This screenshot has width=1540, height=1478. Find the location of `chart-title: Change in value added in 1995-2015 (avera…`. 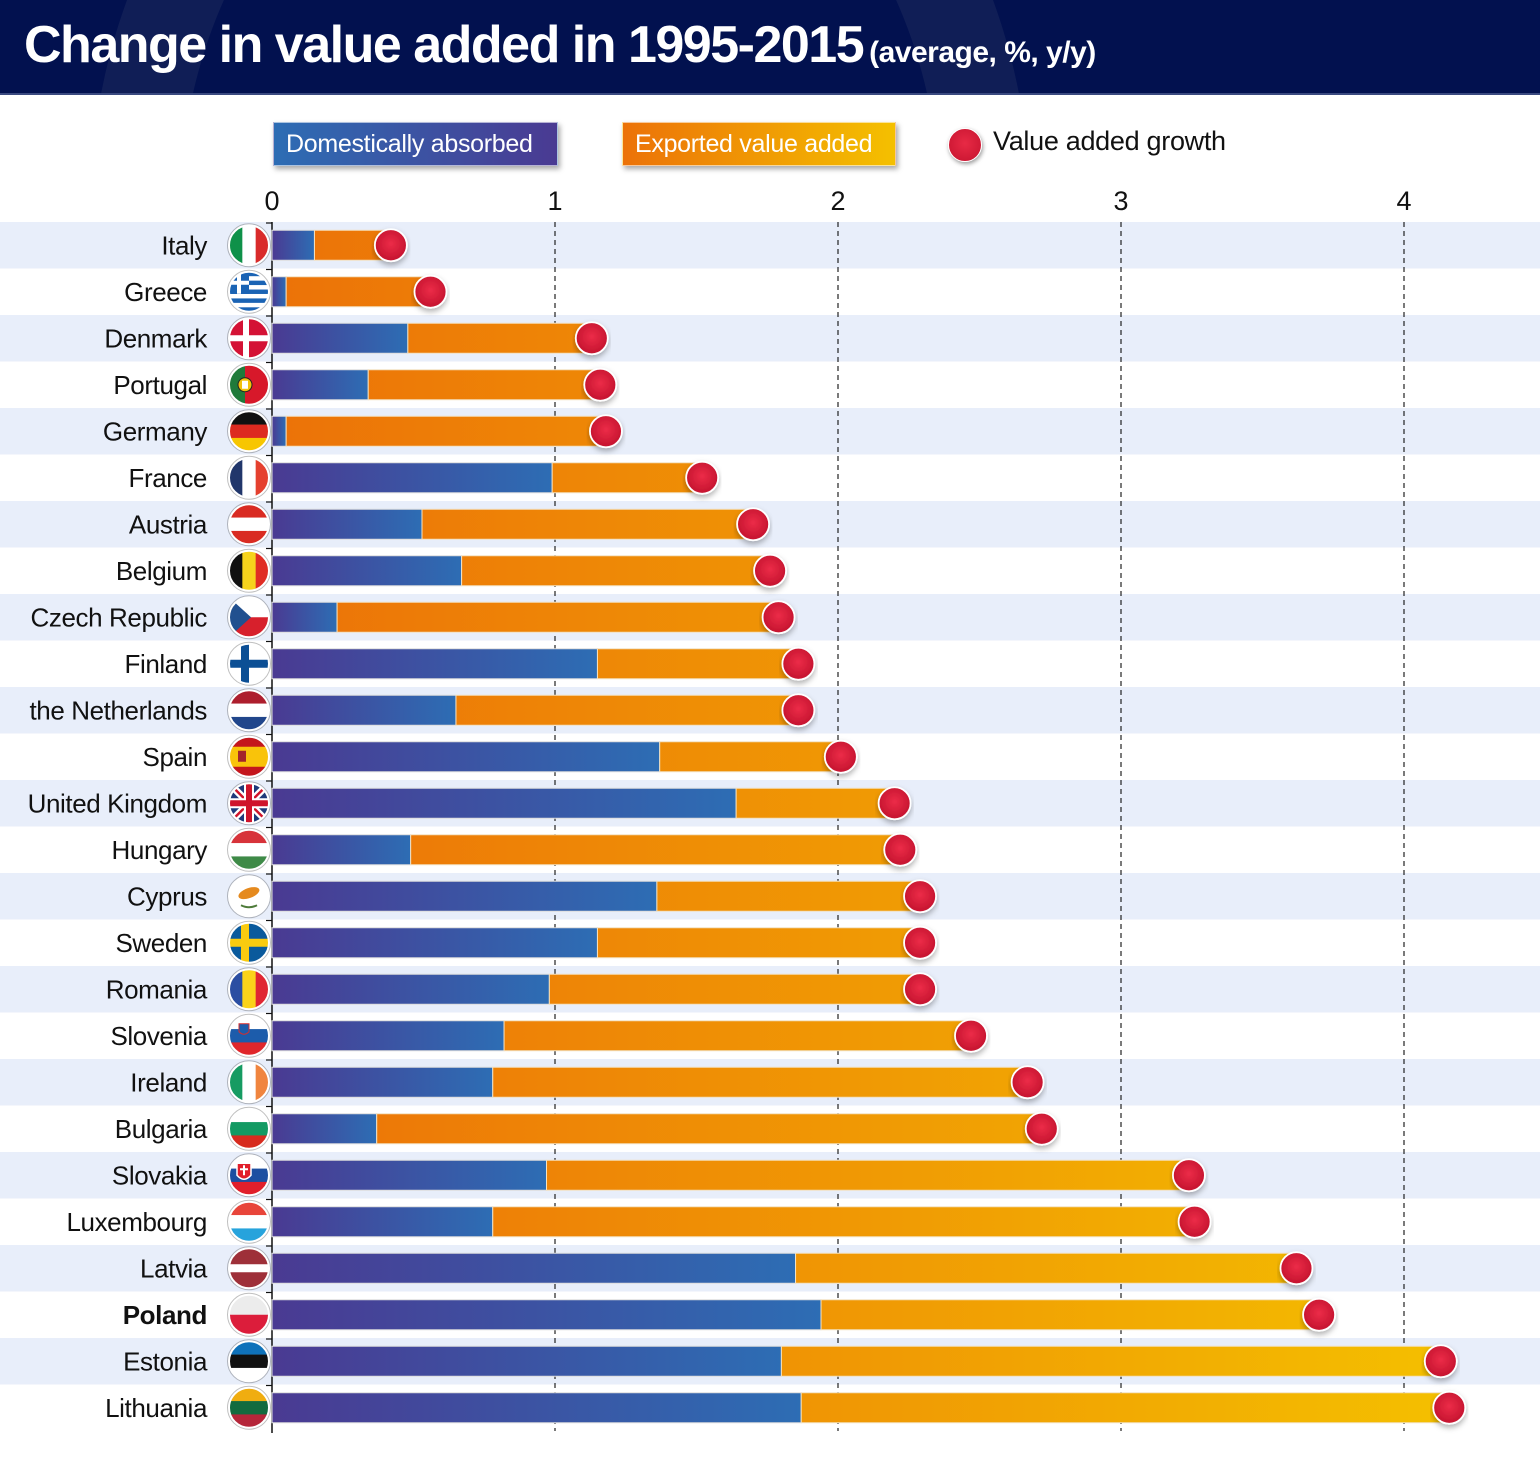

chart-title: Change in value added in 1995-2015 (avera… is located at coordinates (560, 49).